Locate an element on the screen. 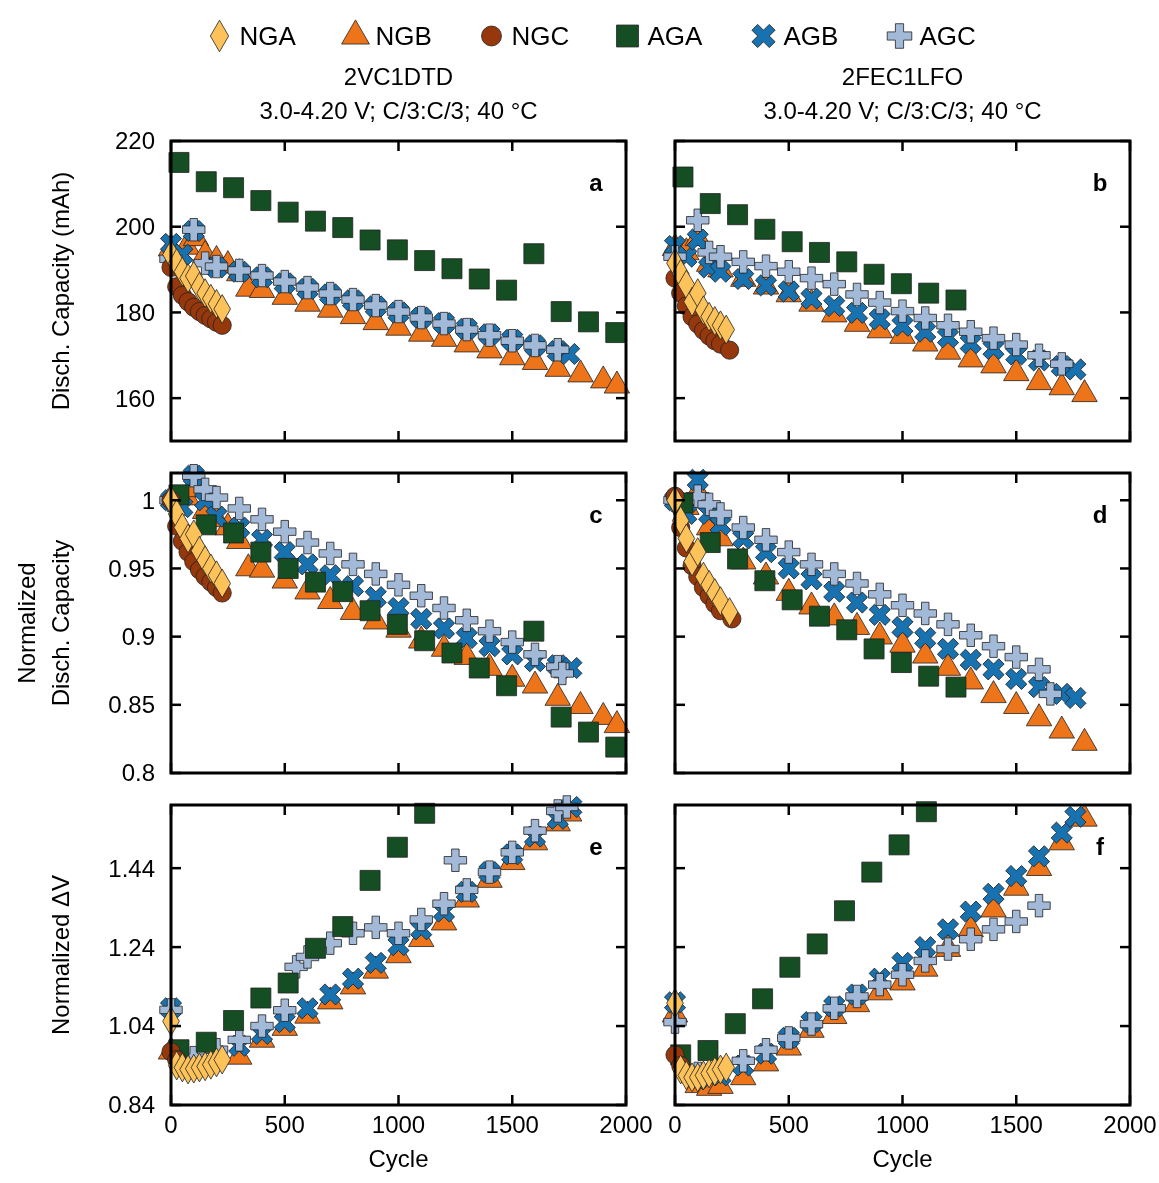 Image resolution: width=1159 pixels, height=1183 pixels. y-tick-label: 1.24 is located at coordinates (131, 947).